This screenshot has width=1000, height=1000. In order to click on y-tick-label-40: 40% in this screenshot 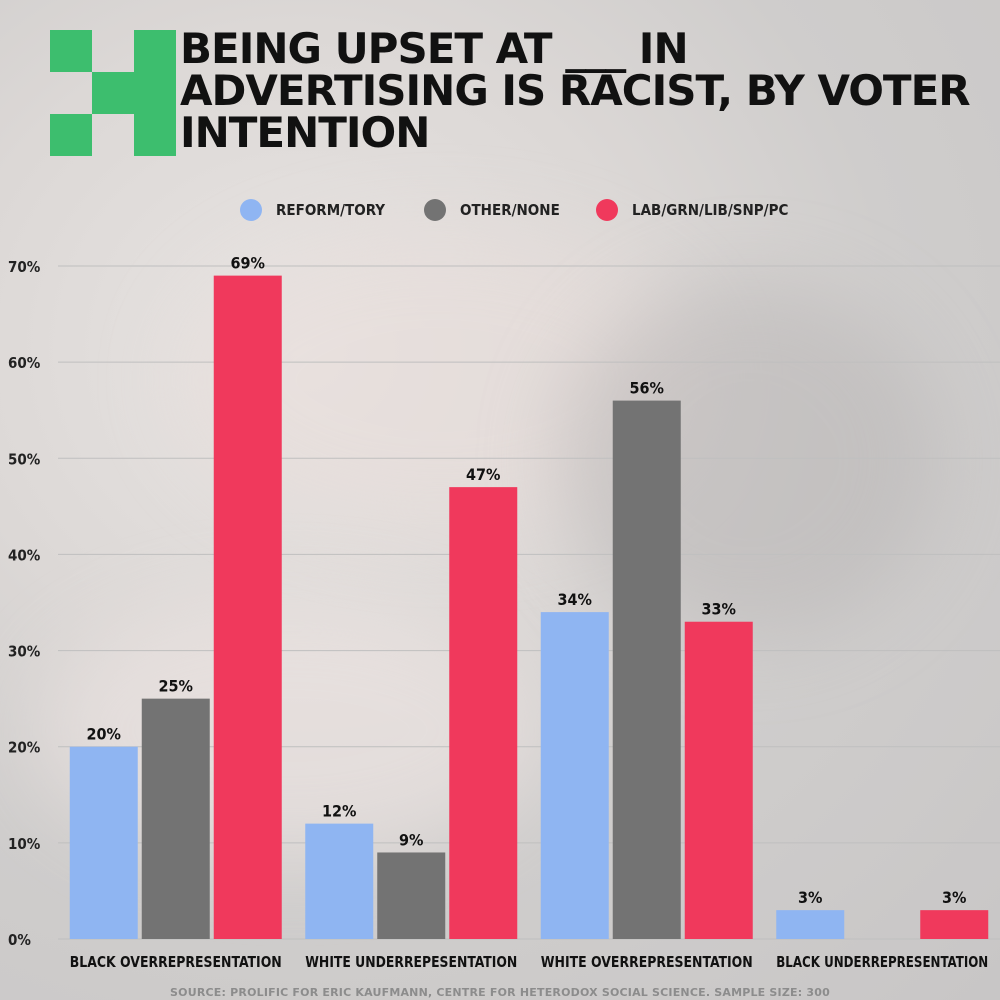, I will do `click(24, 555)`.